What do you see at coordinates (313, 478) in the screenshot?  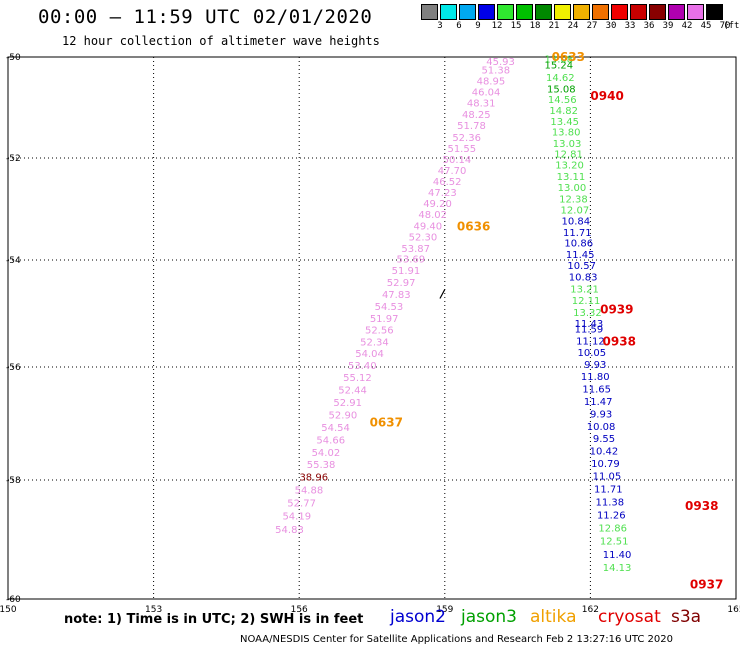 I see `wave-height-value: 38.96` at bounding box center [313, 478].